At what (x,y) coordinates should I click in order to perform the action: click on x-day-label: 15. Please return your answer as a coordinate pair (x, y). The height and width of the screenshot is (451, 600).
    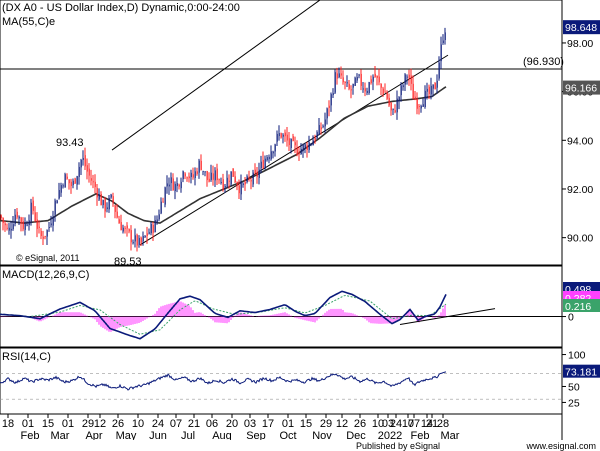
    Looking at the image, I should click on (48, 424).